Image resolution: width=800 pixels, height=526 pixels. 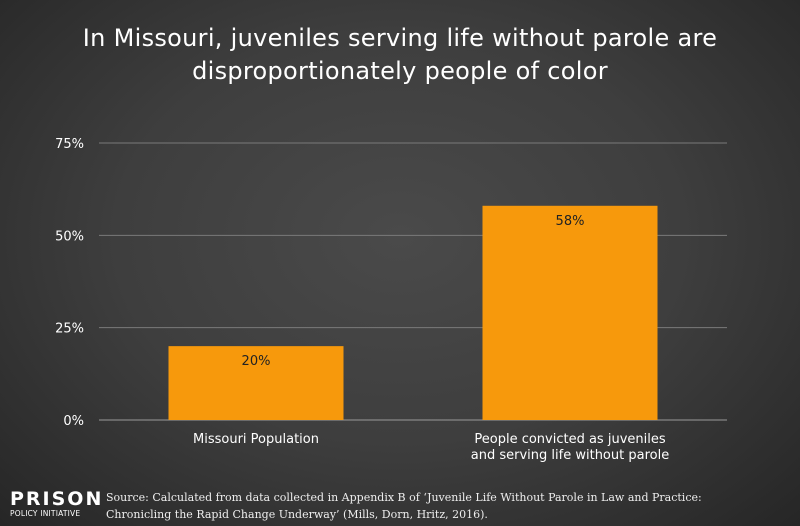 What do you see at coordinates (69, 236) in the screenshot?
I see `y-tick-label: 50%` at bounding box center [69, 236].